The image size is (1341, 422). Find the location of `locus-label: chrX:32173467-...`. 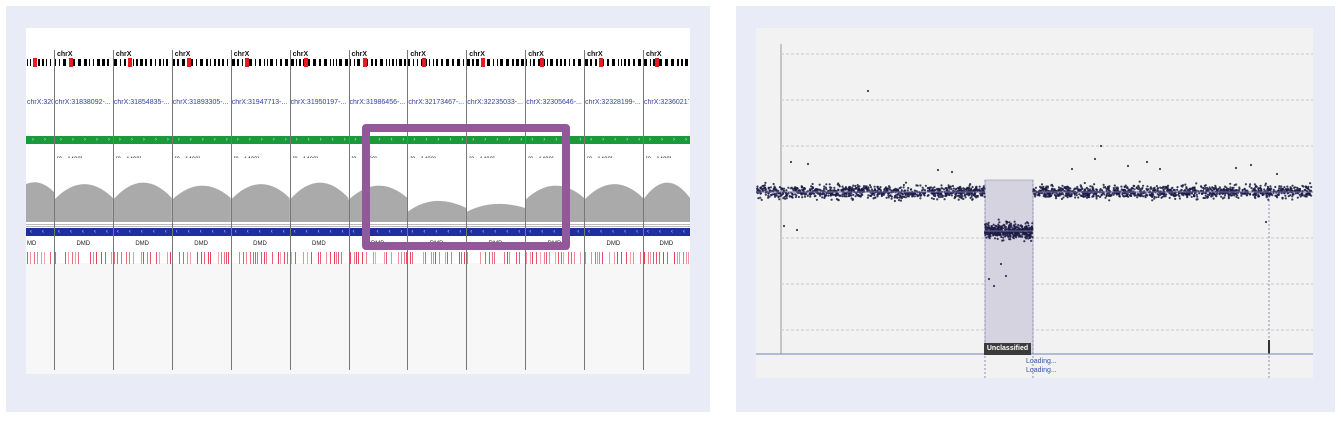

locus-label: chrX:32173467-... is located at coordinates (436, 102).